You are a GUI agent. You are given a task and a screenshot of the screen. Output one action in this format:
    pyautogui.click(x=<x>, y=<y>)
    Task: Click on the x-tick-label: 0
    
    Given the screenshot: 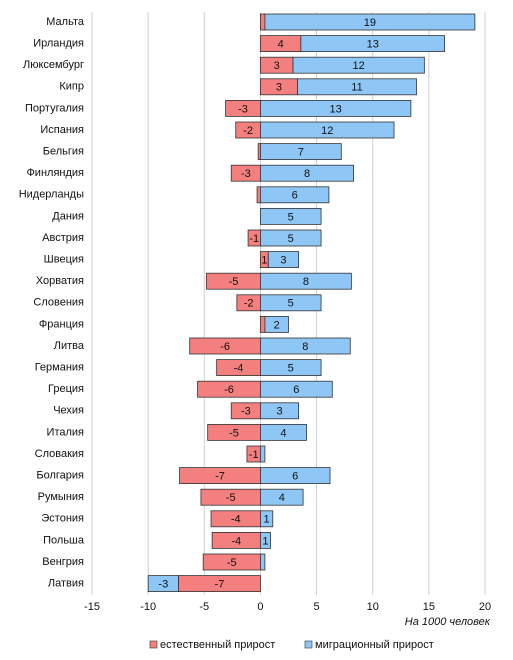 What is the action you would take?
    pyautogui.click(x=260, y=607)
    